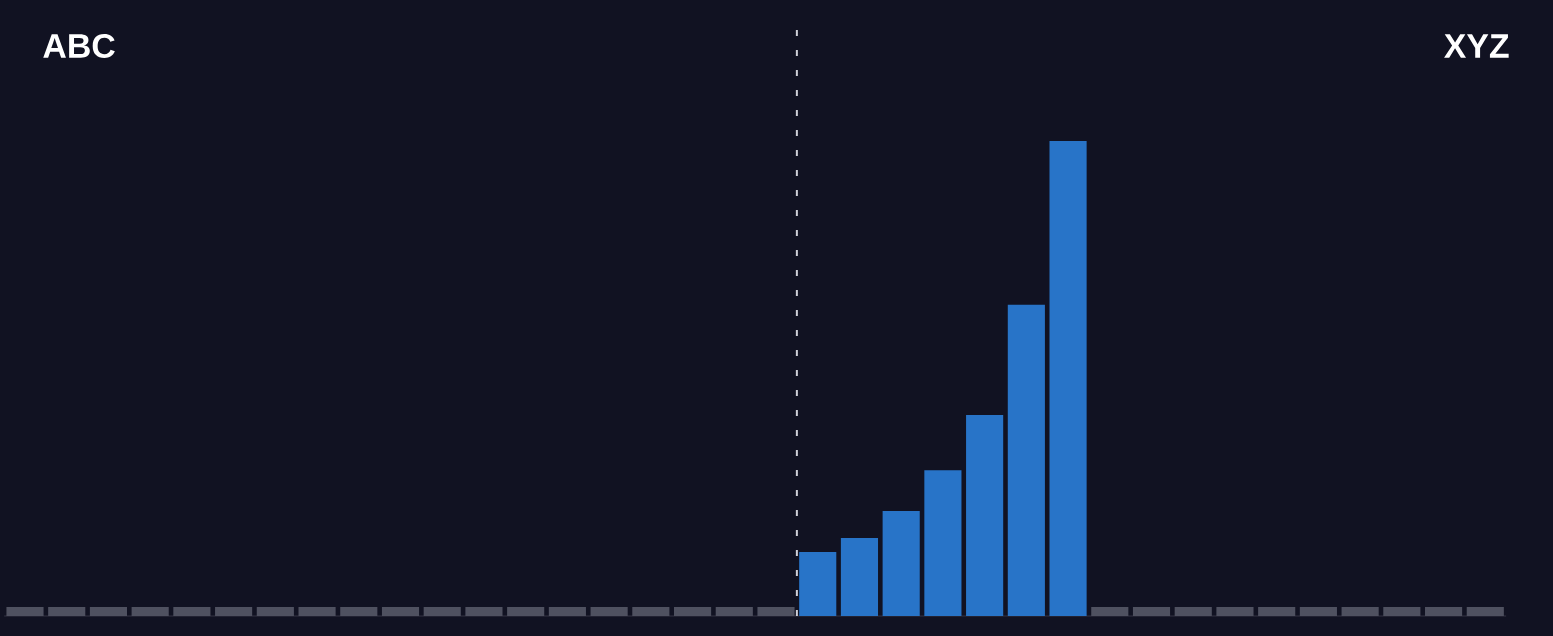  What do you see at coordinates (79, 46) in the screenshot?
I see `text: ABC` at bounding box center [79, 46].